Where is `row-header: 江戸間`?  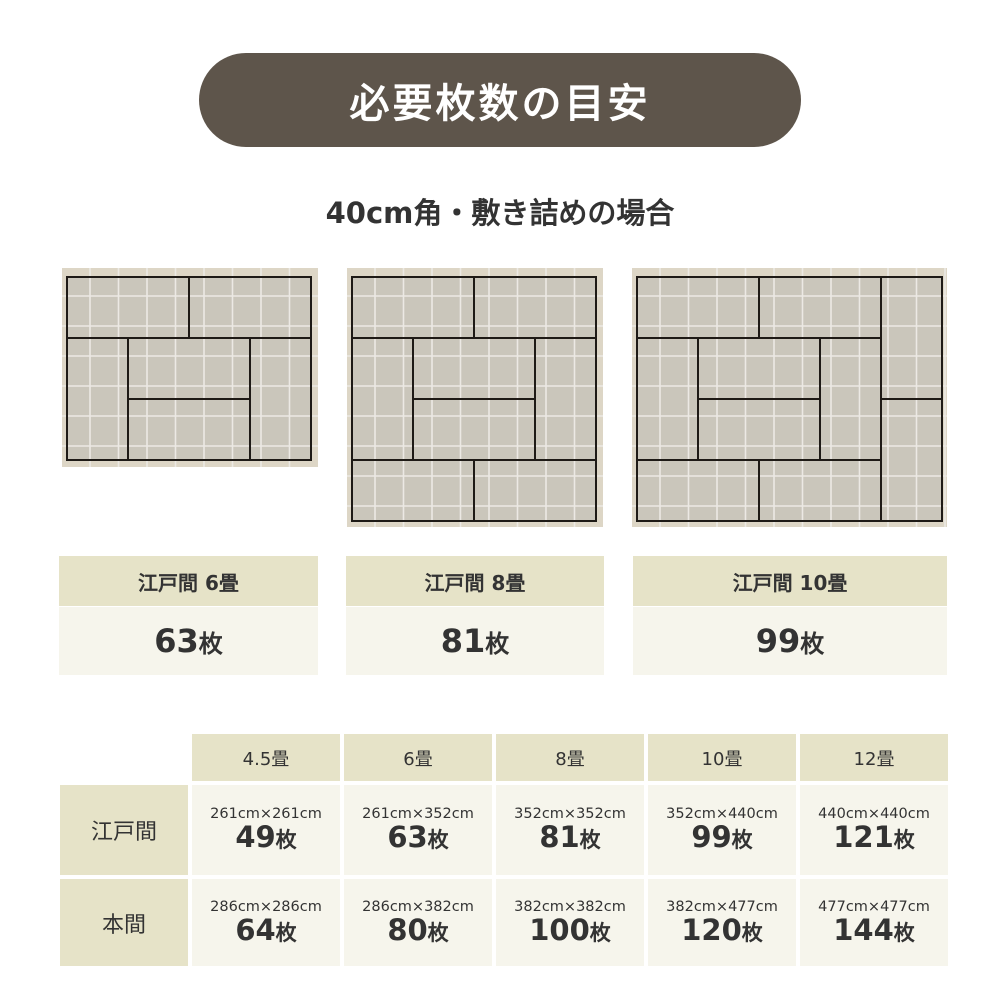 row-header: 江戸間 is located at coordinates (124, 830).